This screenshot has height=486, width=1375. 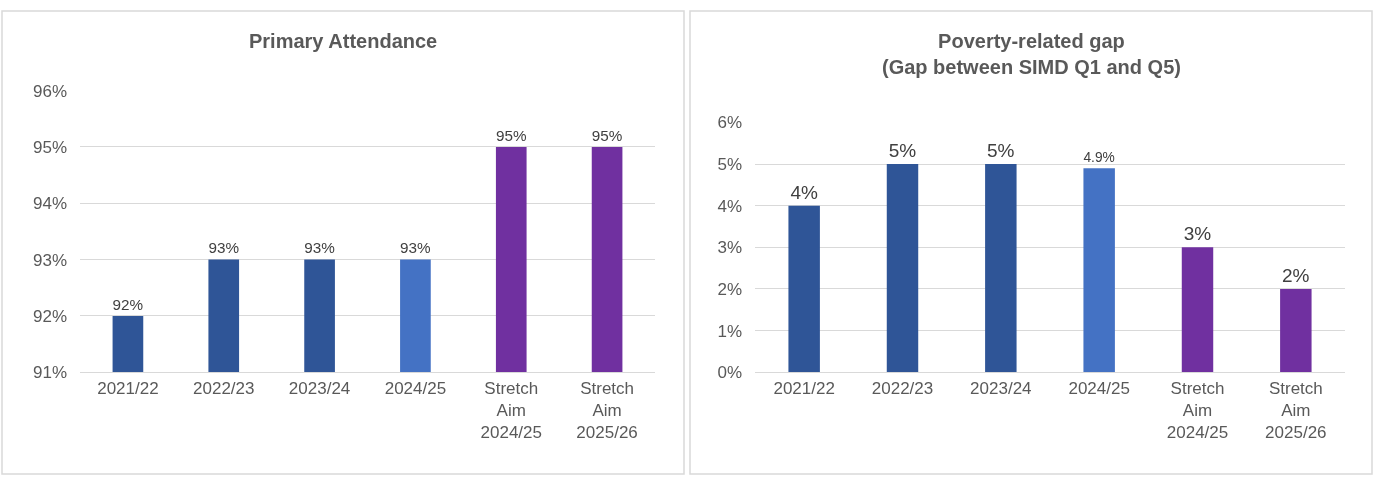 What do you see at coordinates (729, 164) in the screenshot?
I see `y-tick-label: 5%` at bounding box center [729, 164].